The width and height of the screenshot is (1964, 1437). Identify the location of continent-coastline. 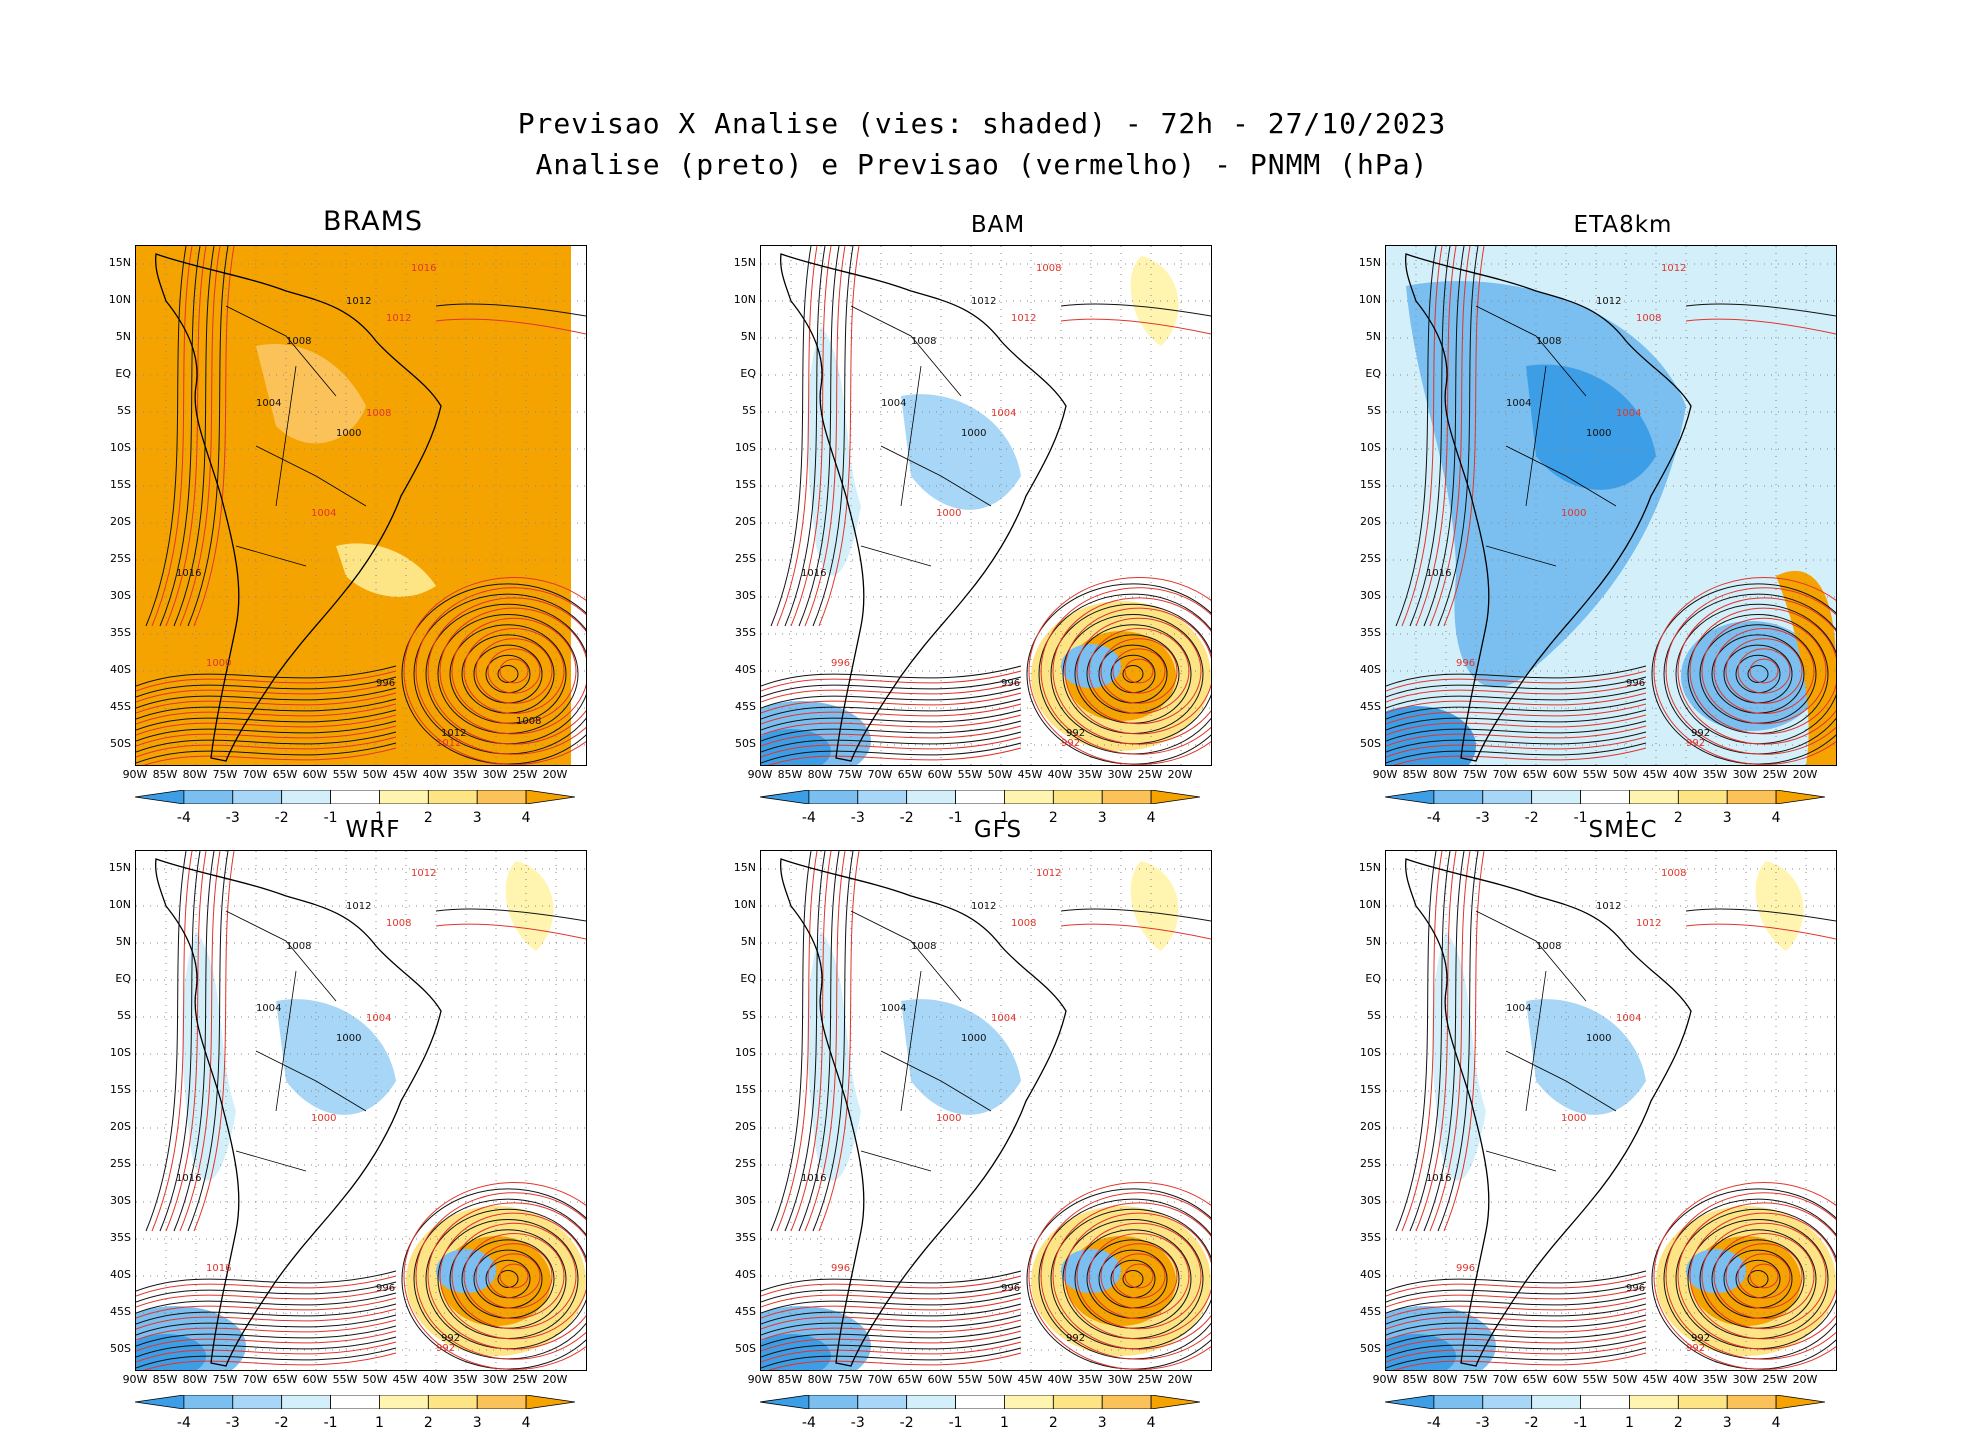
(298, 1112).